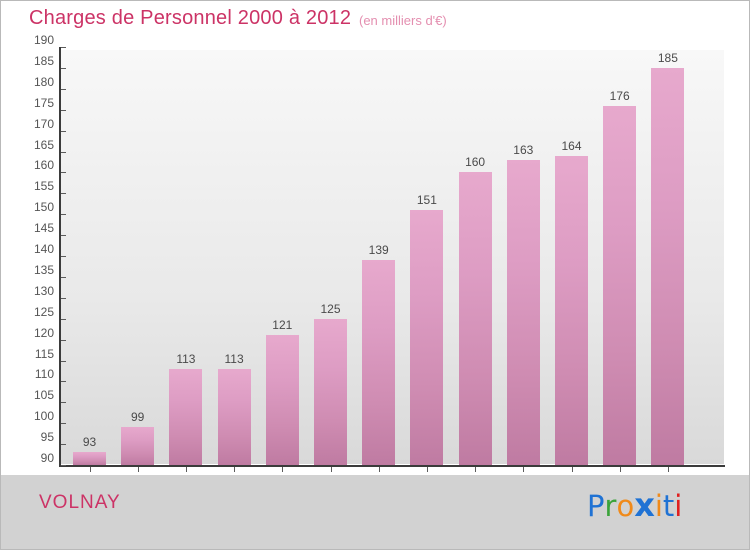 The image size is (750, 550). I want to click on y-axis-label: 130, so click(43, 290).